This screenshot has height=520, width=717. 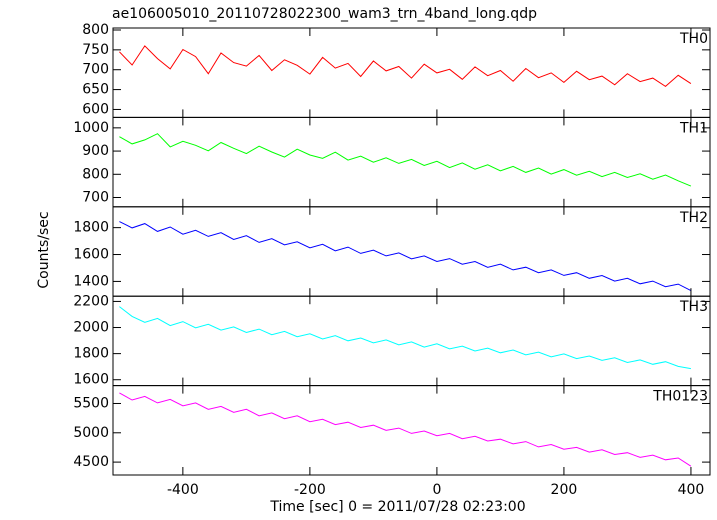 I want to click on y-tick-label: 4500, so click(x=91, y=462).